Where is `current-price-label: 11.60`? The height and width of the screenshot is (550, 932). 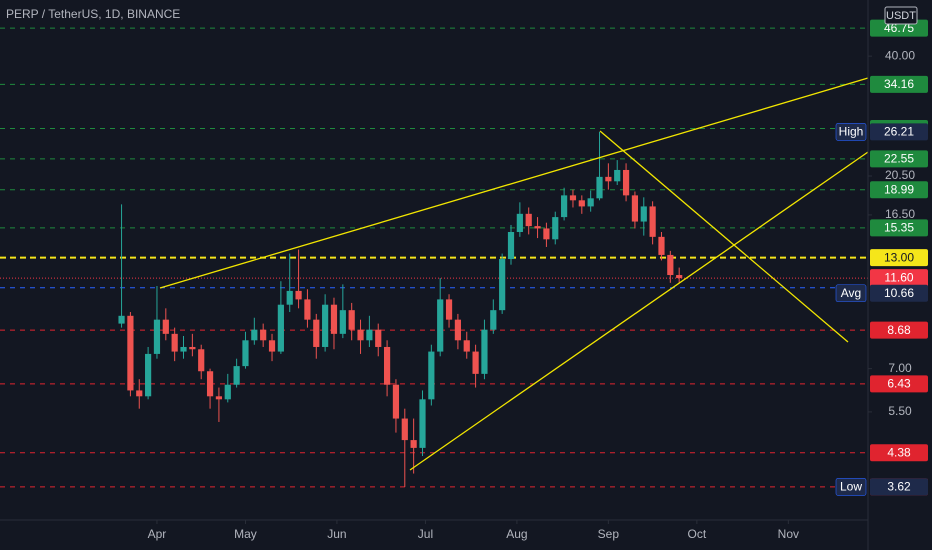 current-price-label: 11.60 is located at coordinates (898, 277).